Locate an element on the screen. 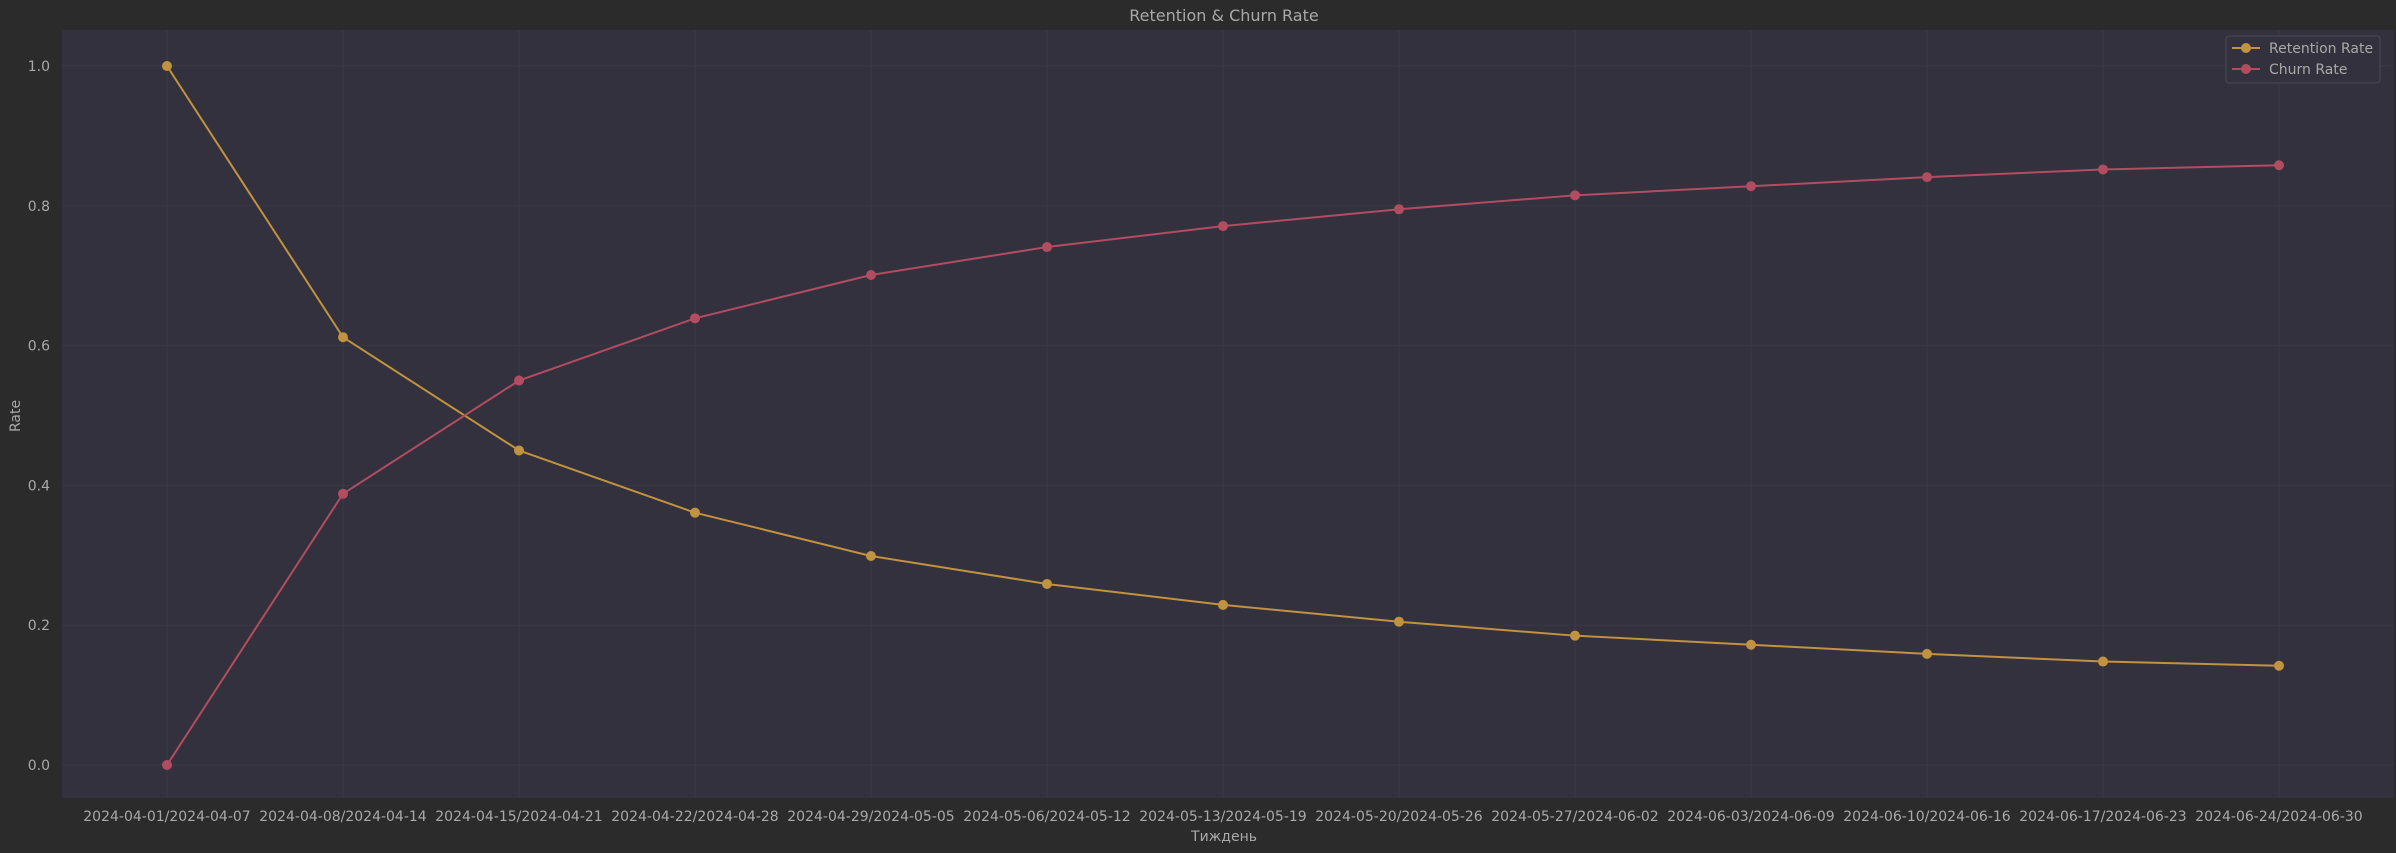 The image size is (2396, 853). legend-item-retention: Retention Rate is located at coordinates (2302, 49).